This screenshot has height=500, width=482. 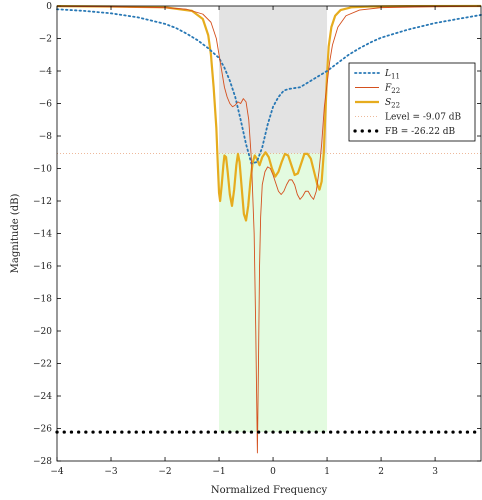 I want to click on y-tick-label: −4, so click(x=46, y=72).